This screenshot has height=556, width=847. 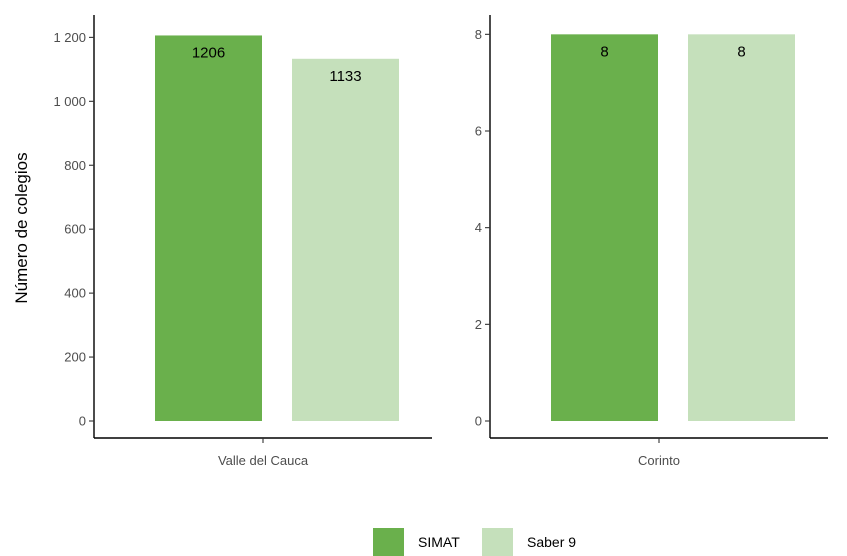 I want to click on legend-label: SIMAT, so click(x=439, y=542).